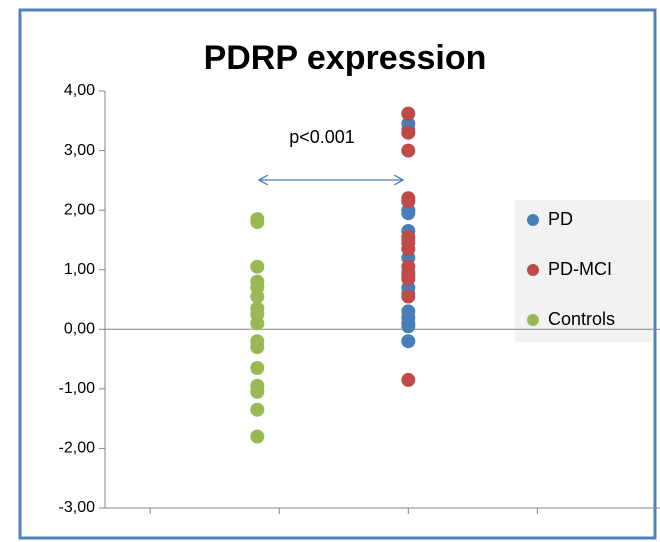 The height and width of the screenshot is (542, 660). I want to click on annotation: p<0.001, so click(322, 137).